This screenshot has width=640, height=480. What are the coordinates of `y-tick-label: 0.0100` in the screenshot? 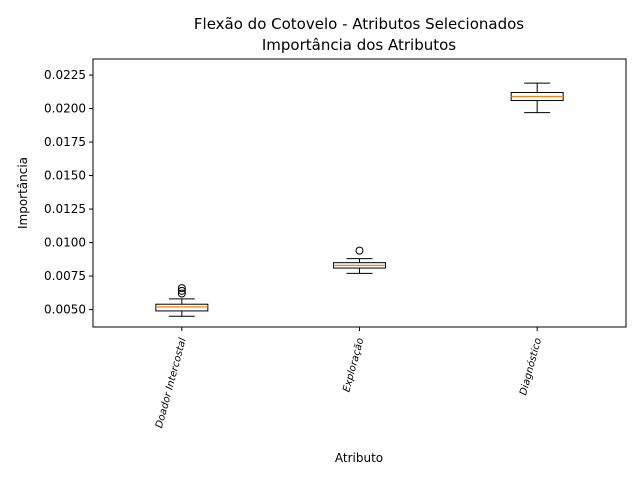 It's located at (65, 243).